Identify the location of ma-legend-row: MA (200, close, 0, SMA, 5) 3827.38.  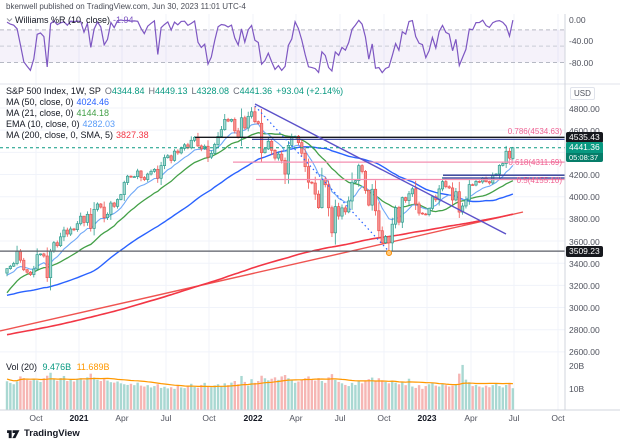
(77, 135).